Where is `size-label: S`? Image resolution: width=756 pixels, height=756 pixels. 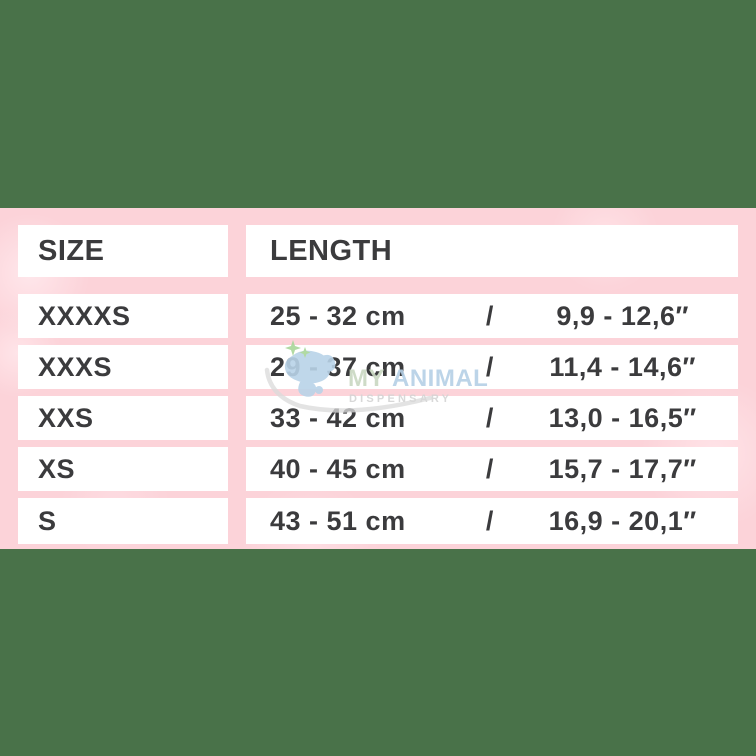
size-label: S is located at coordinates (47, 520).